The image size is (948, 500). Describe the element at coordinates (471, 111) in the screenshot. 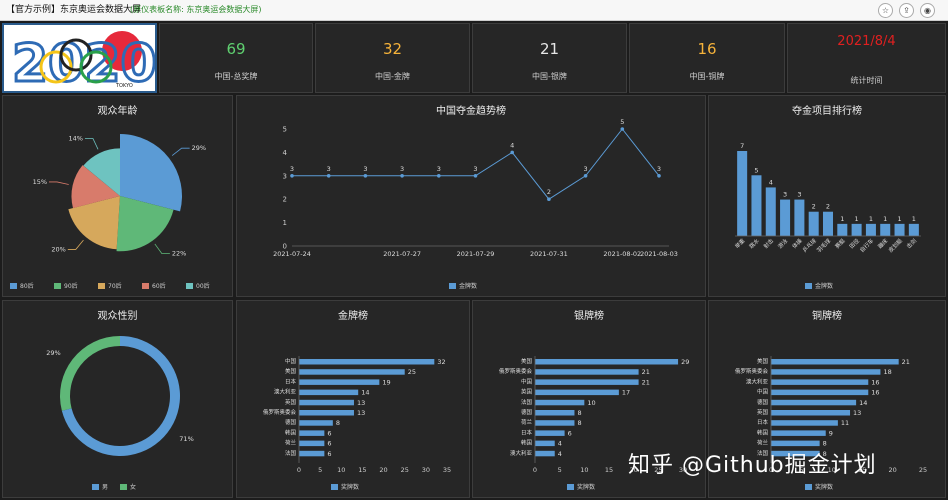

I see `panel-title: 中国夺金趋势榜` at that location.